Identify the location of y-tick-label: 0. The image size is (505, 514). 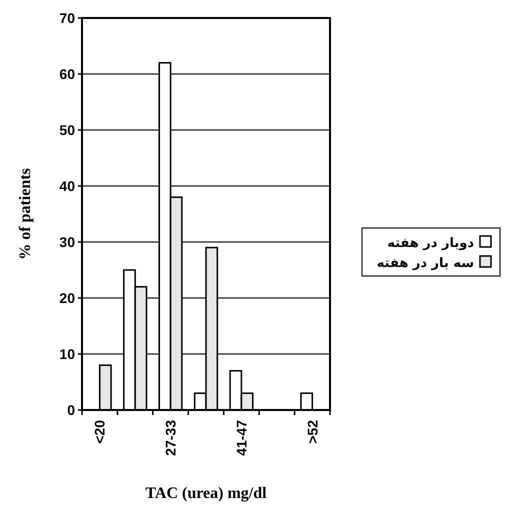
(71, 410).